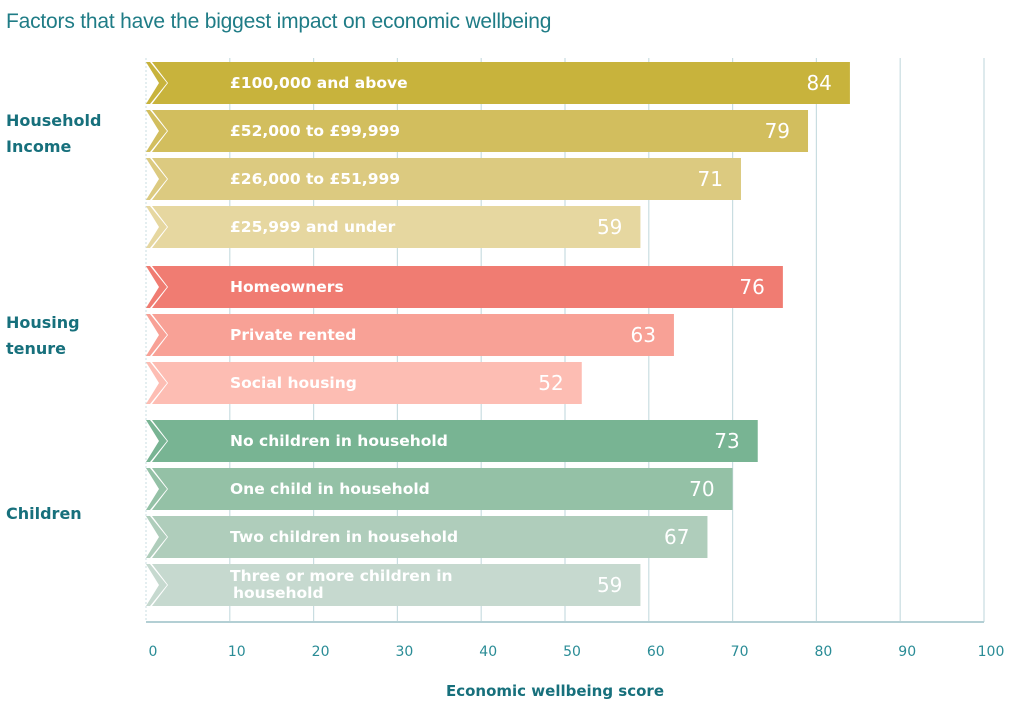 Image resolution: width=1024 pixels, height=703 pixels. What do you see at coordinates (676, 537) in the screenshot?
I see `bar-value-label: 67` at bounding box center [676, 537].